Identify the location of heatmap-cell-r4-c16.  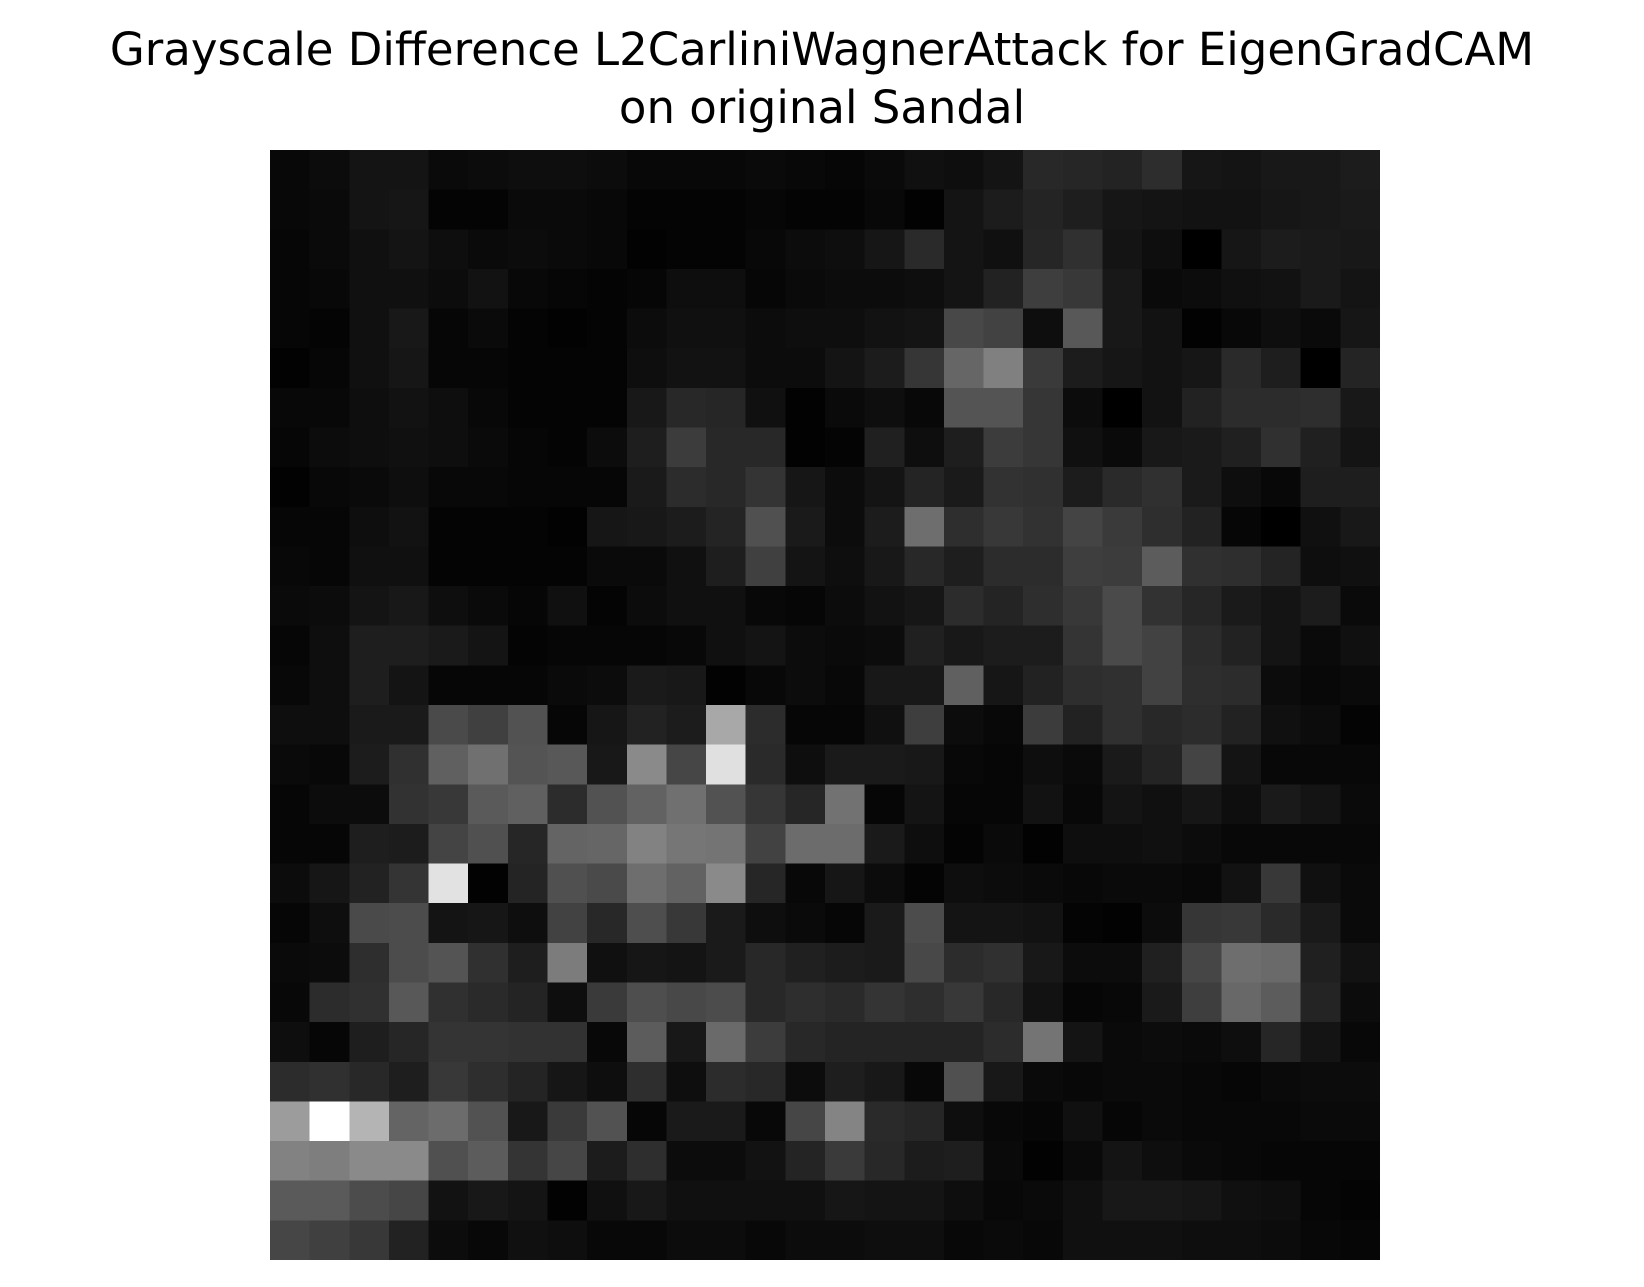
(924, 328).